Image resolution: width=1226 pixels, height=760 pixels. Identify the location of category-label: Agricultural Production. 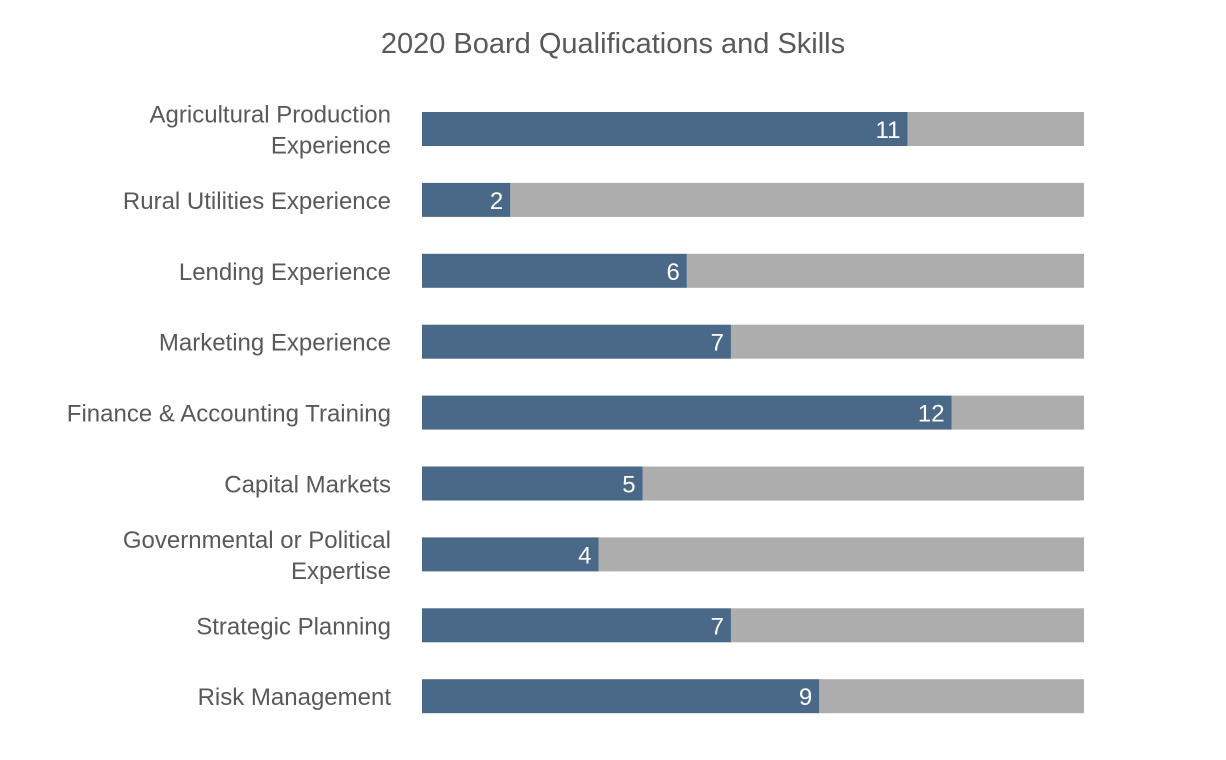
(270, 115).